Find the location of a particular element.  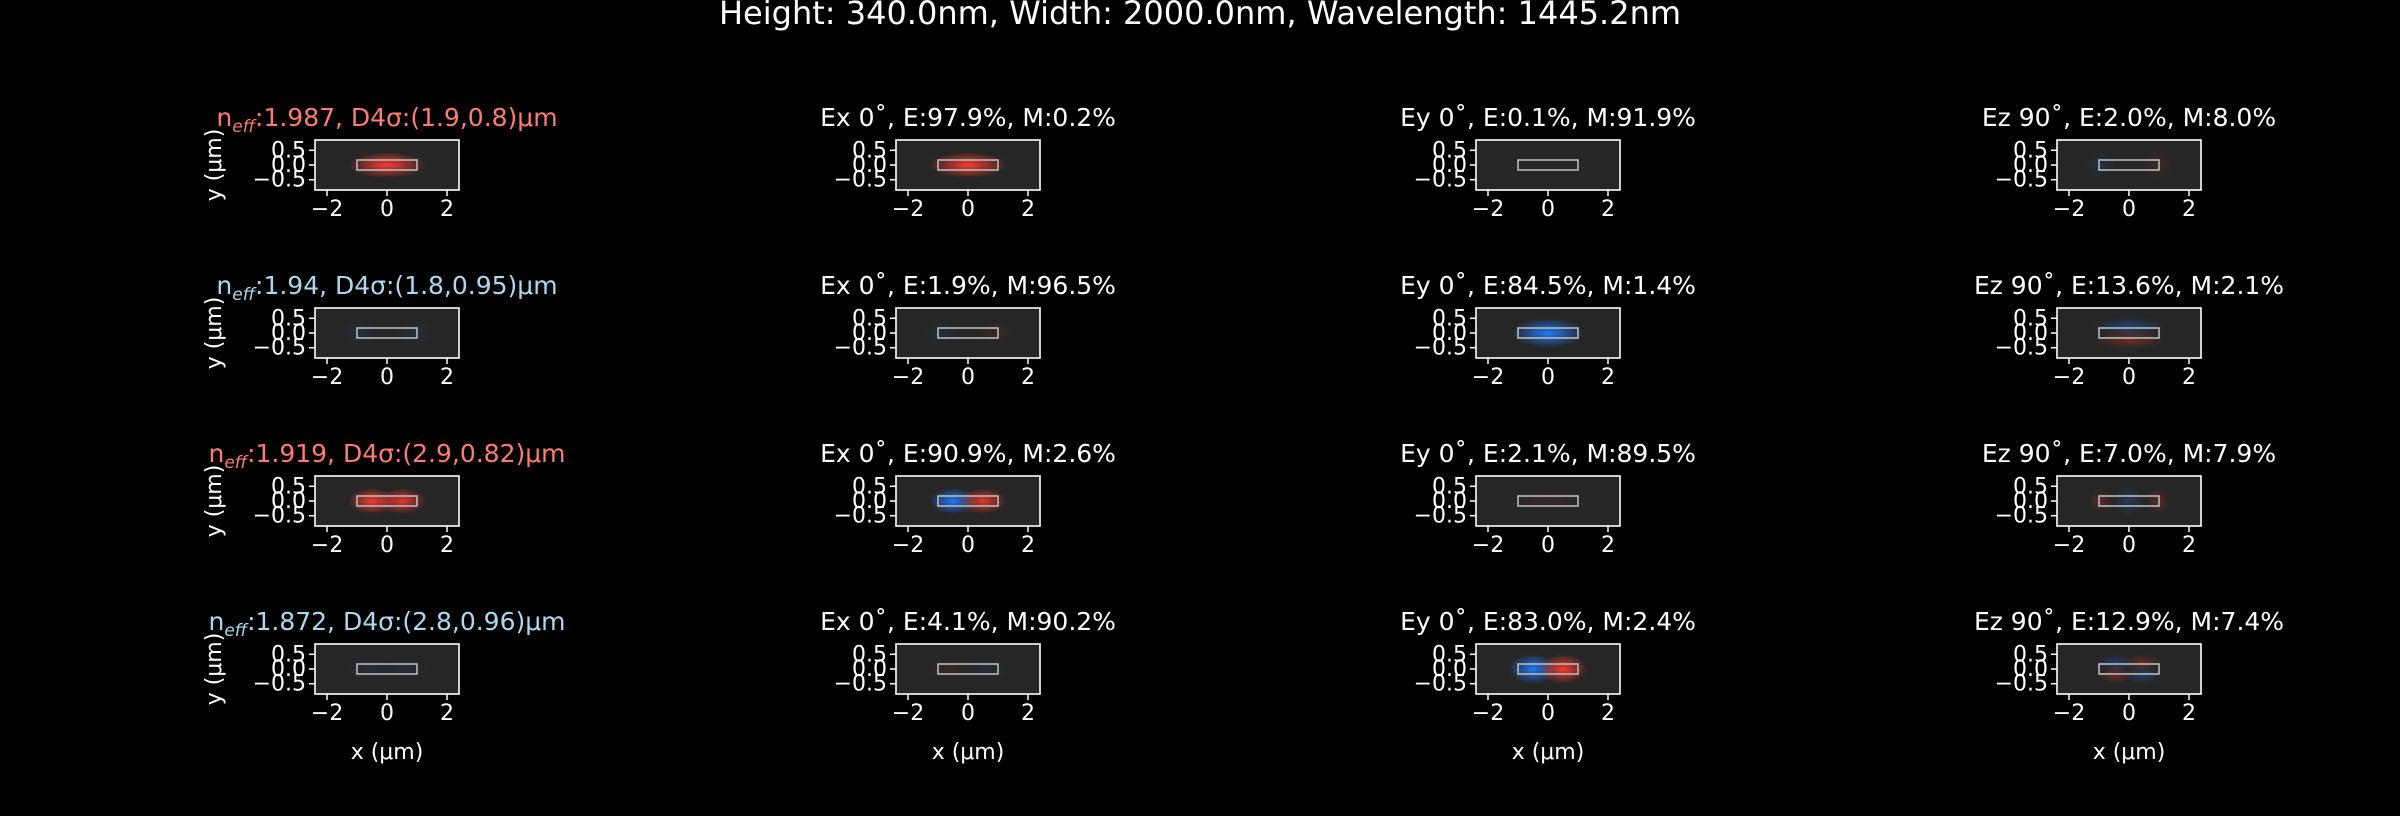

mode-panel: Ey 0˚, E:2.1%, M:89.5% −2 0 2 0.50.0−0.5 is located at coordinates (1548, 498).